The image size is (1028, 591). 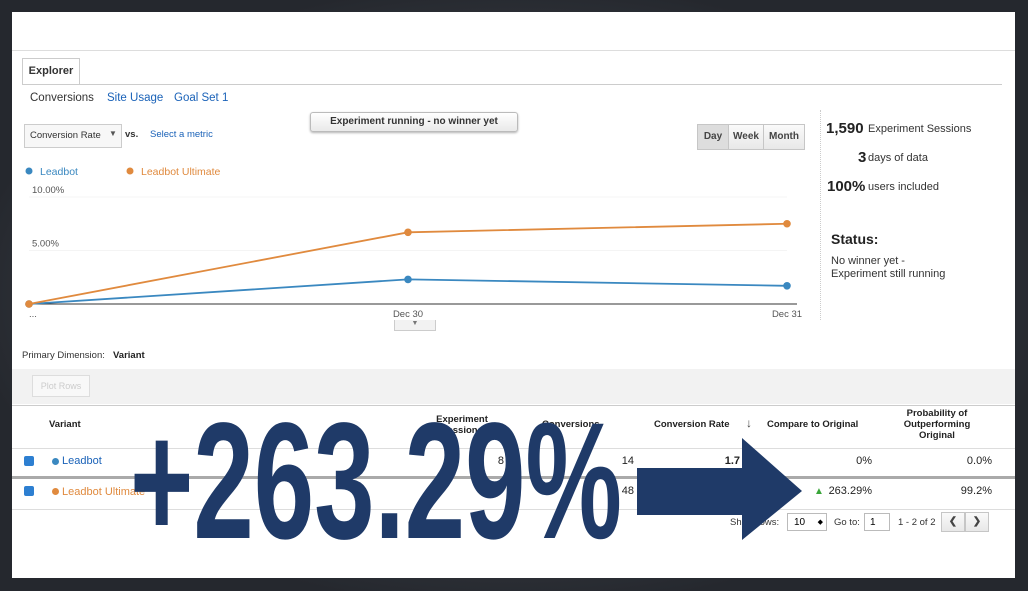 I want to click on next-button: ❯, so click(x=977, y=522).